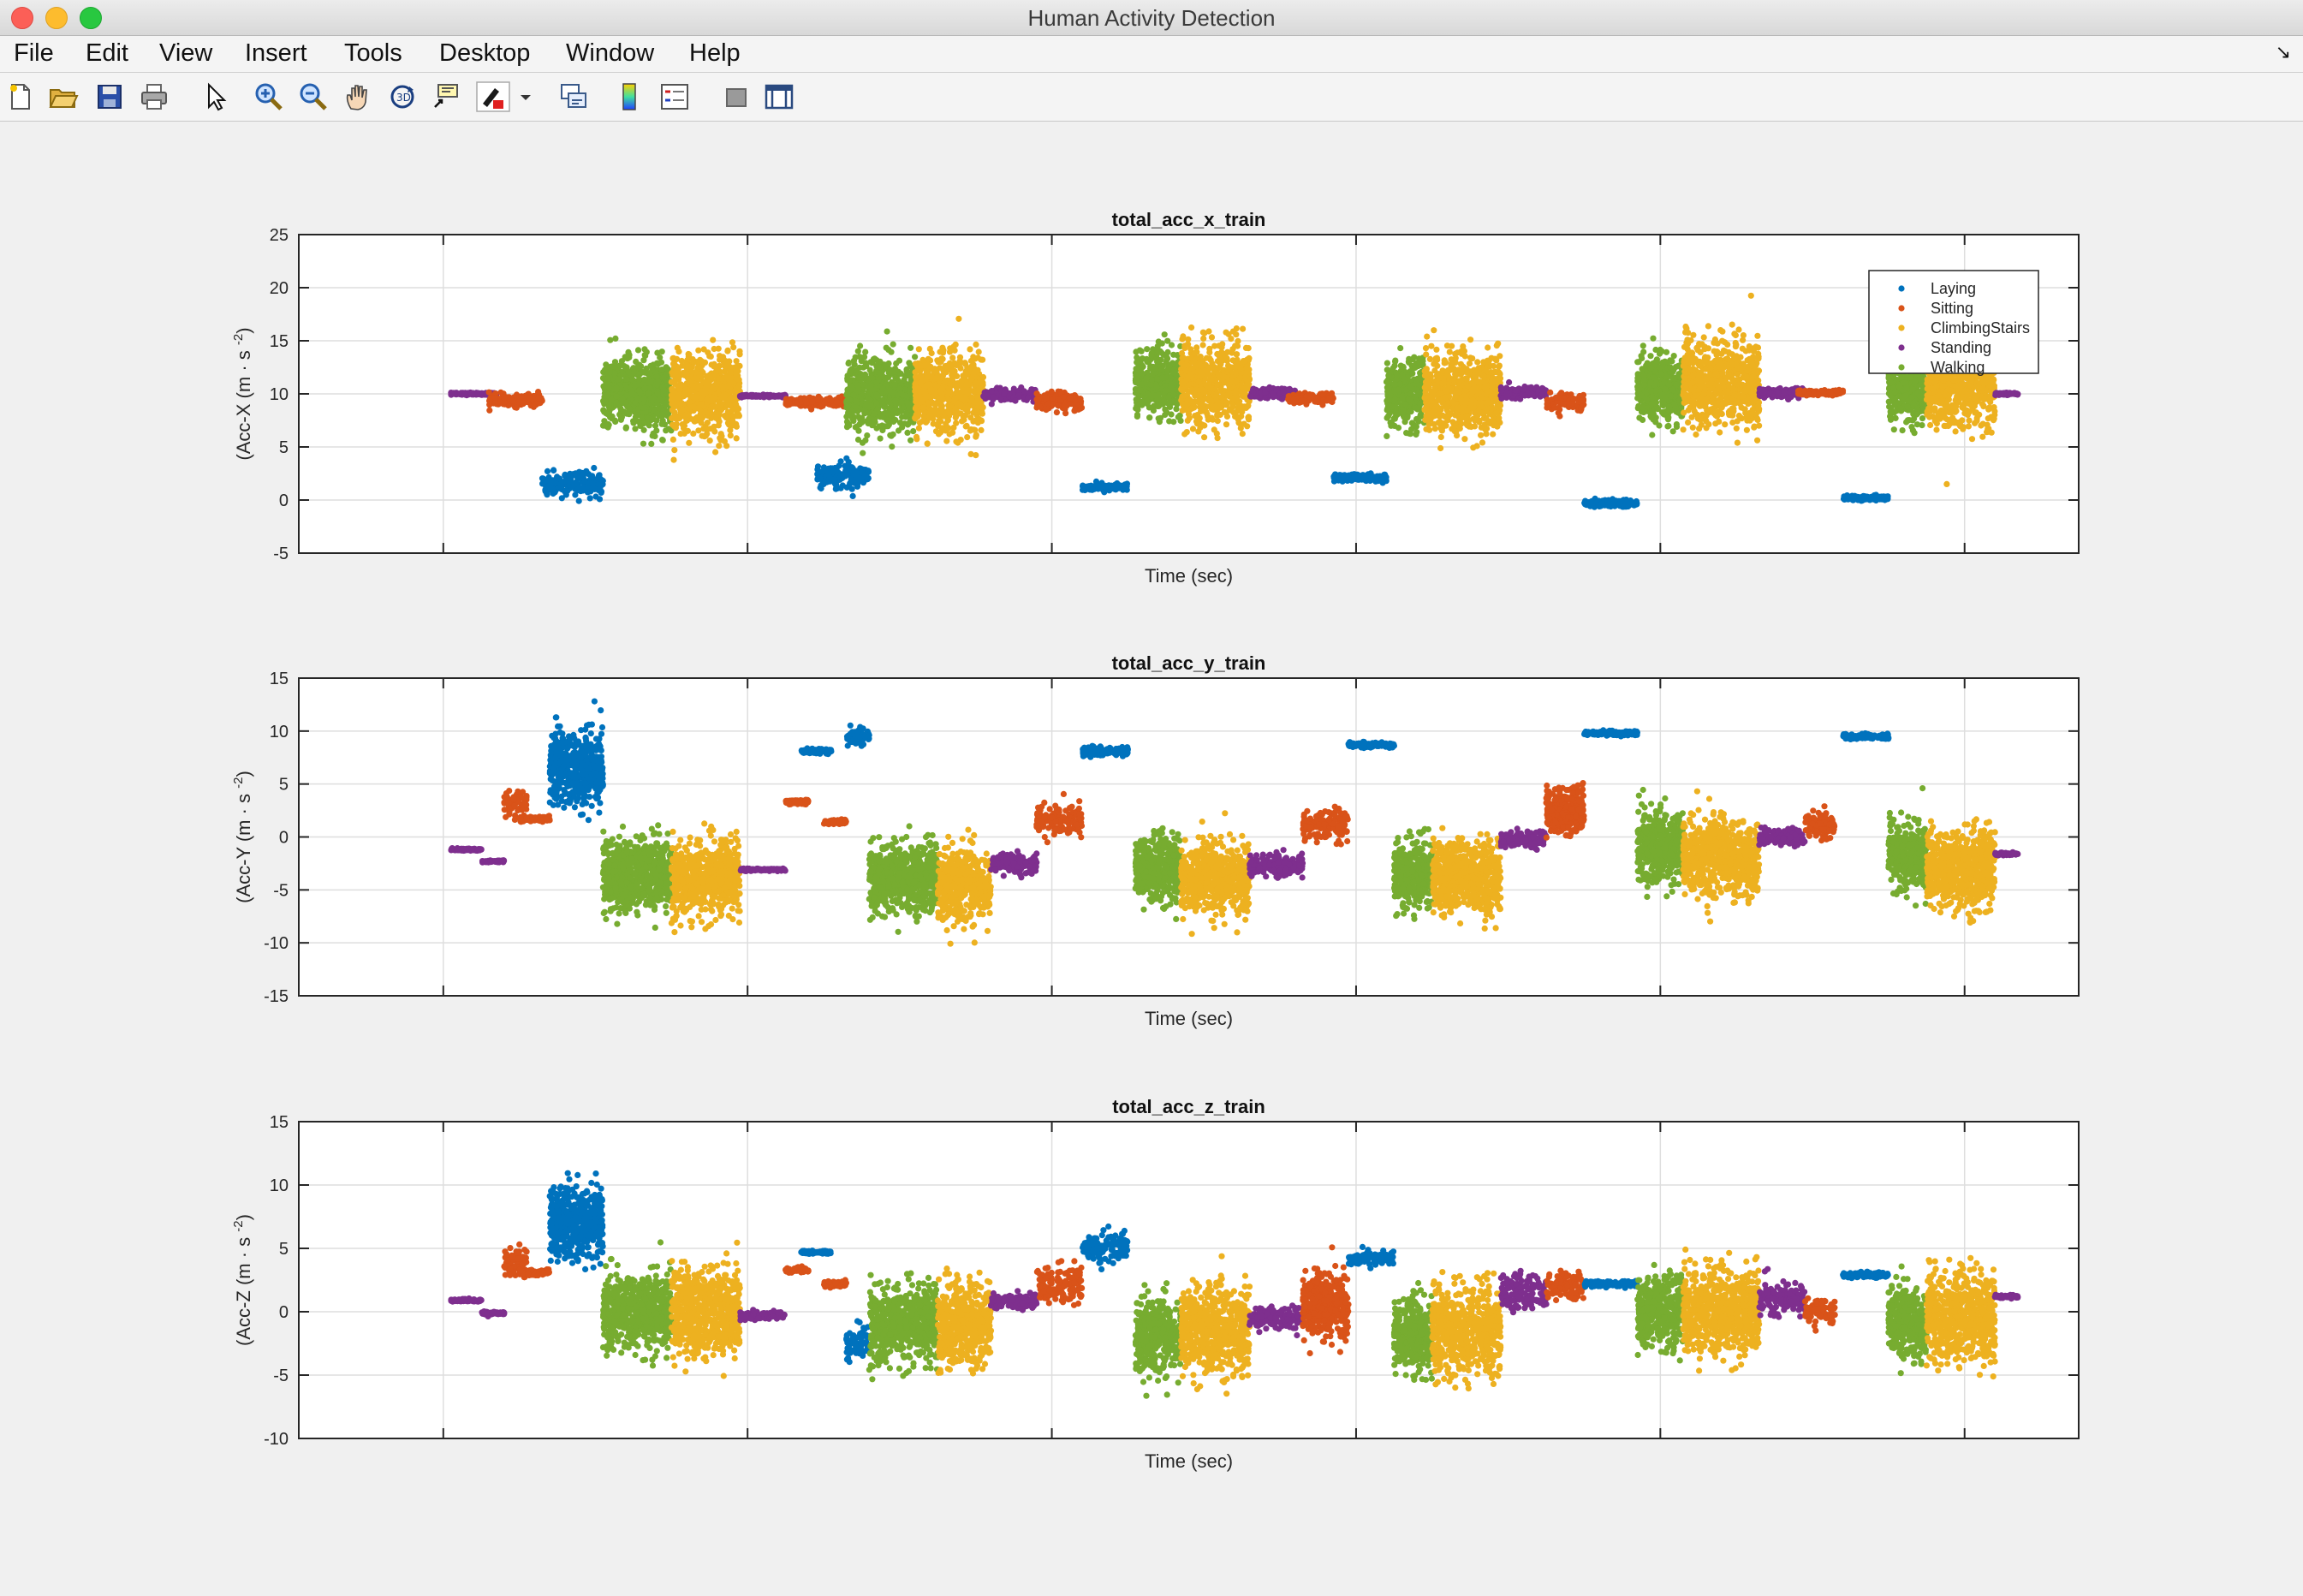 Image resolution: width=2303 pixels, height=1596 pixels. What do you see at coordinates (185, 53) in the screenshot?
I see `menu-view: View` at bounding box center [185, 53].